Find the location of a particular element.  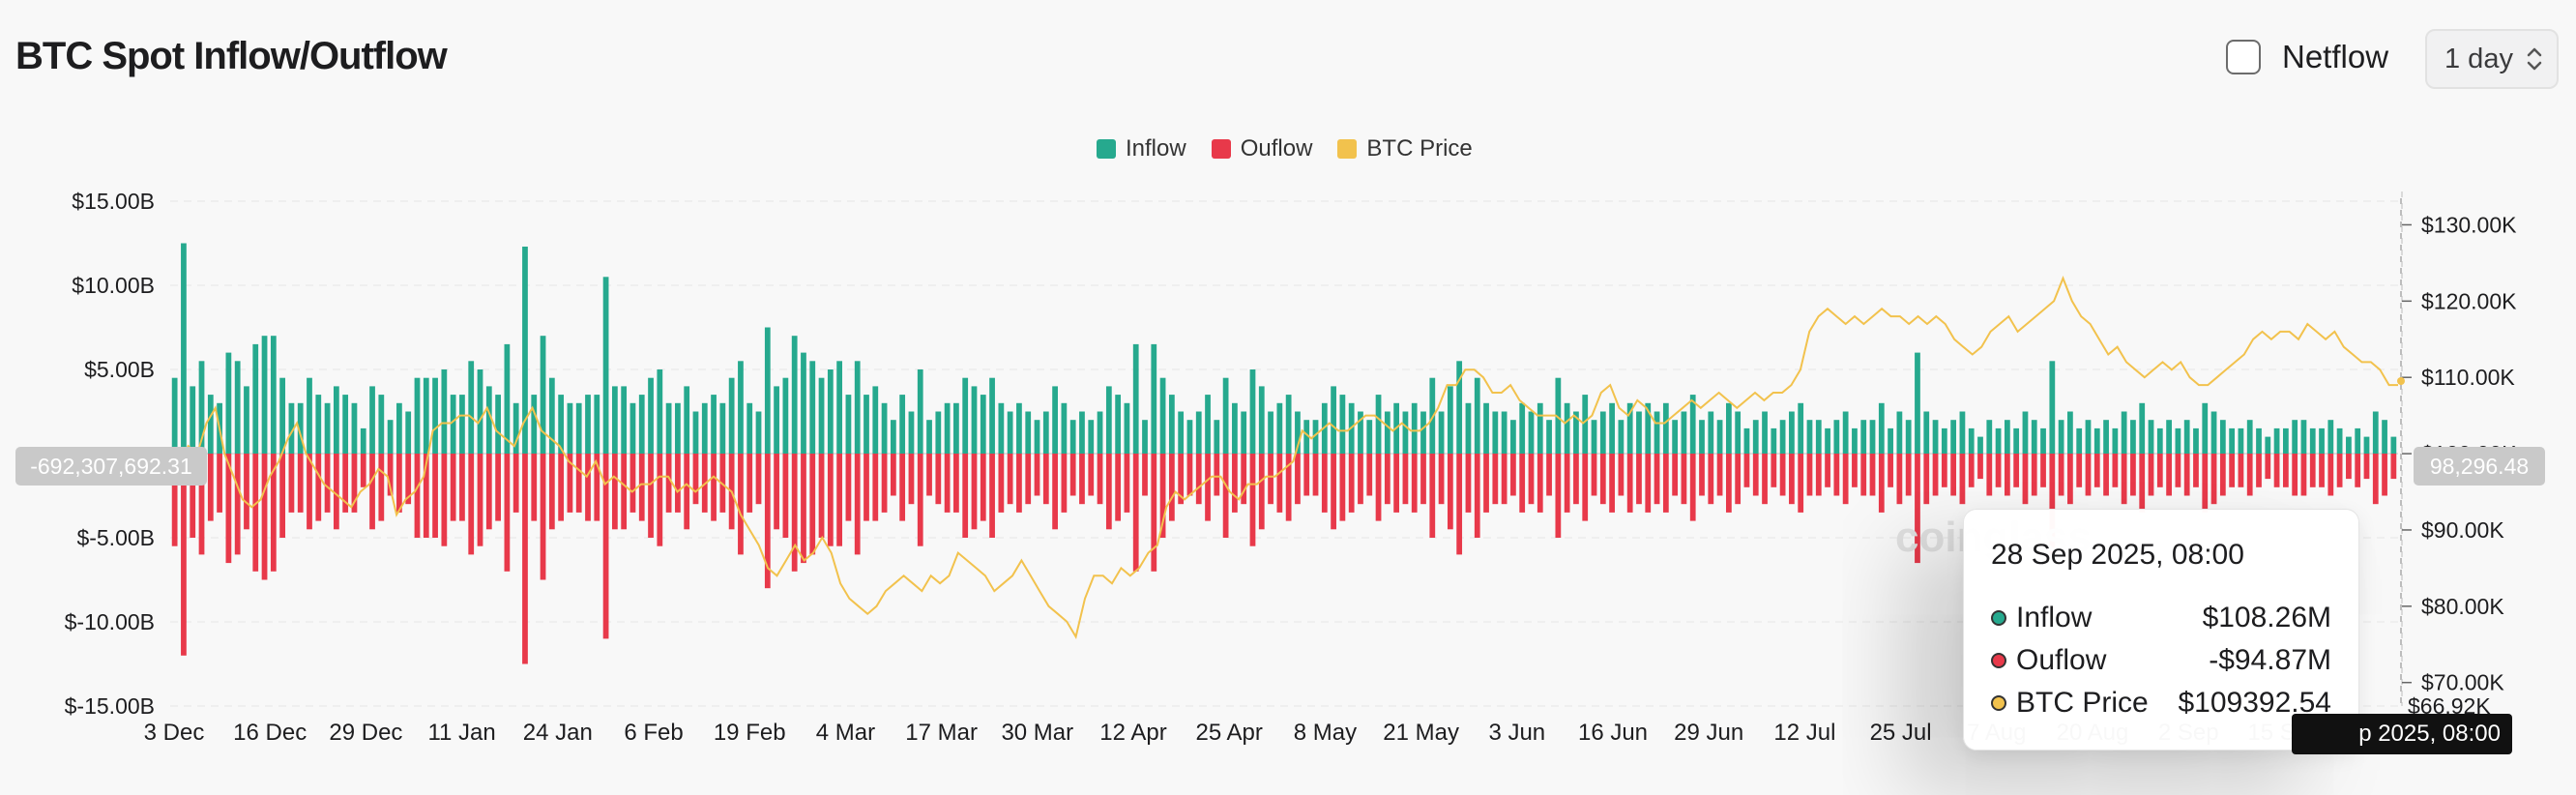

netflow-toggle: Netflow is located at coordinates (2307, 57).